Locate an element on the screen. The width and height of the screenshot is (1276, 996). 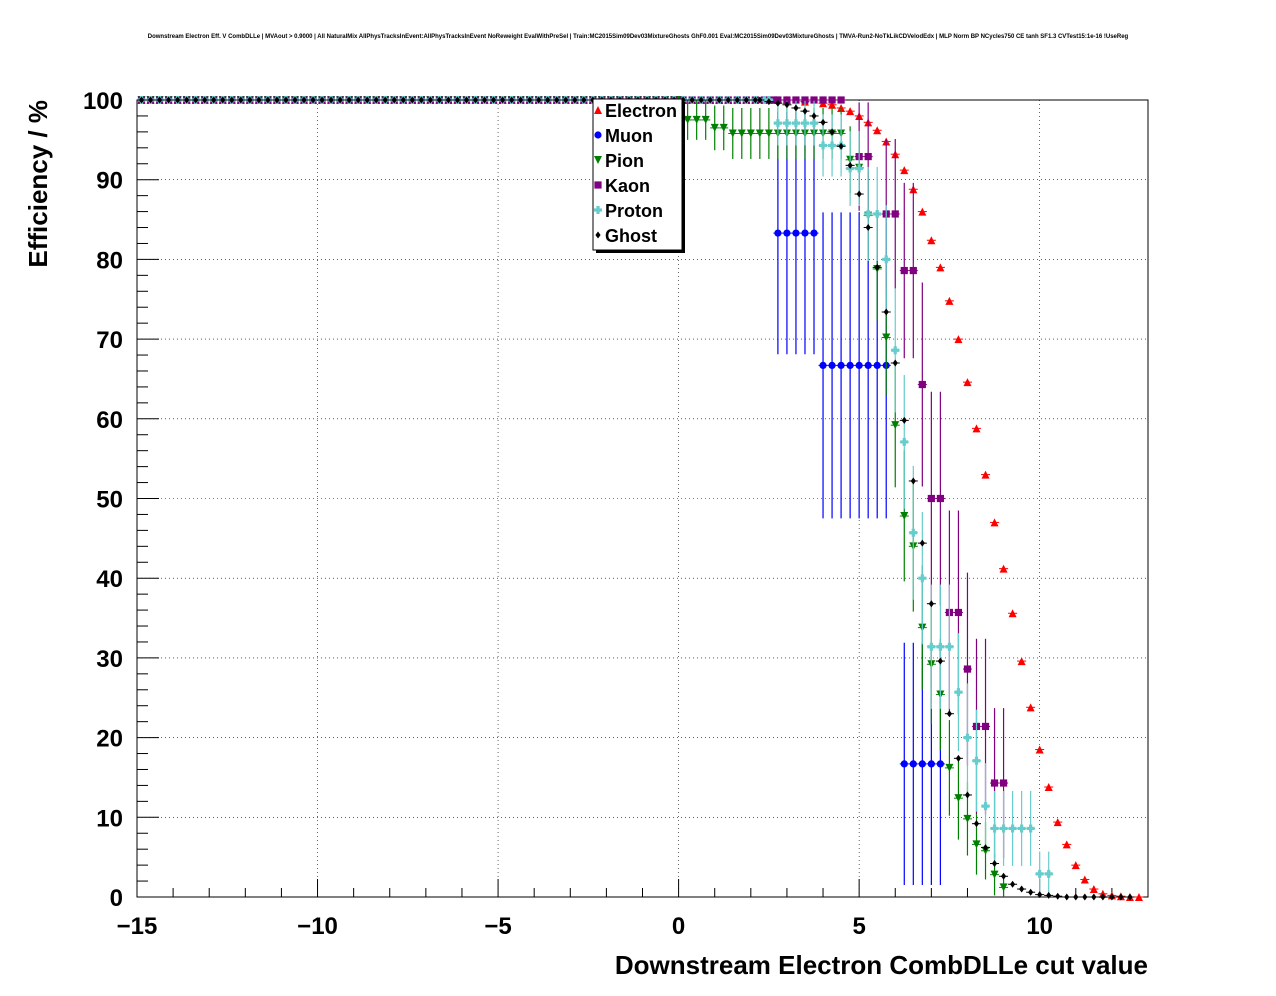
legend-label-pion: Pion is located at coordinates (624, 161).